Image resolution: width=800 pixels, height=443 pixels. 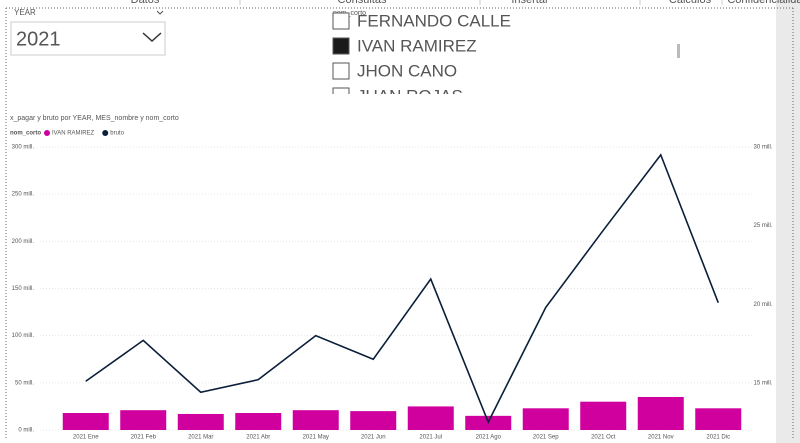 I want to click on y2-tick-label: 25 mill., so click(x=762, y=226).